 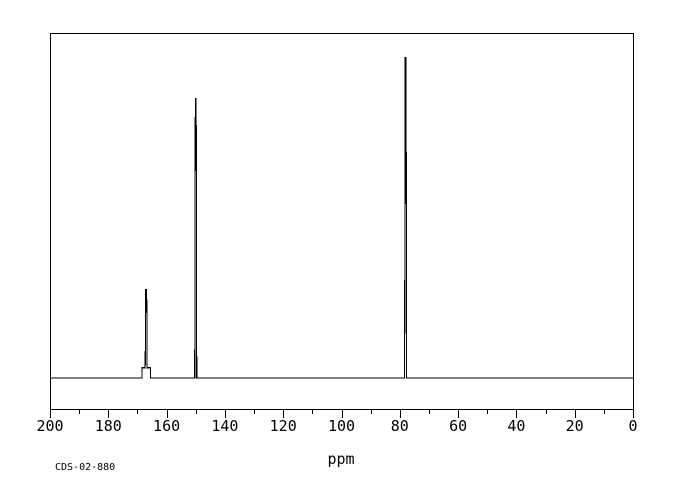 I want to click on x-tick-label: 180, so click(x=108, y=426).